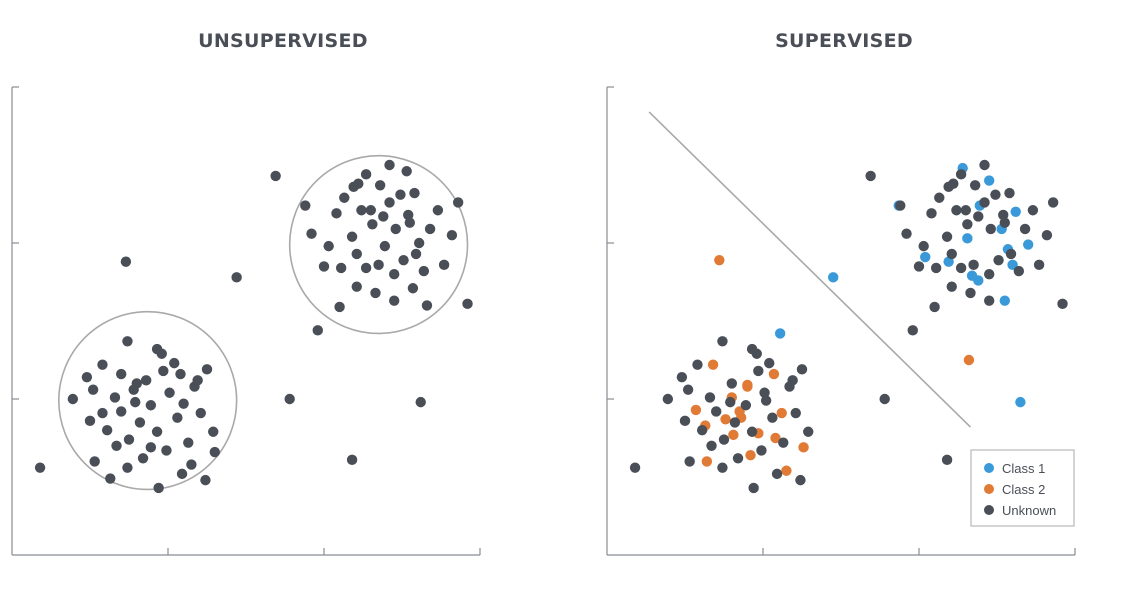 This screenshot has width=1134, height=602. Describe the element at coordinates (989, 510) in the screenshot. I see `legend-unknown-marker` at that location.